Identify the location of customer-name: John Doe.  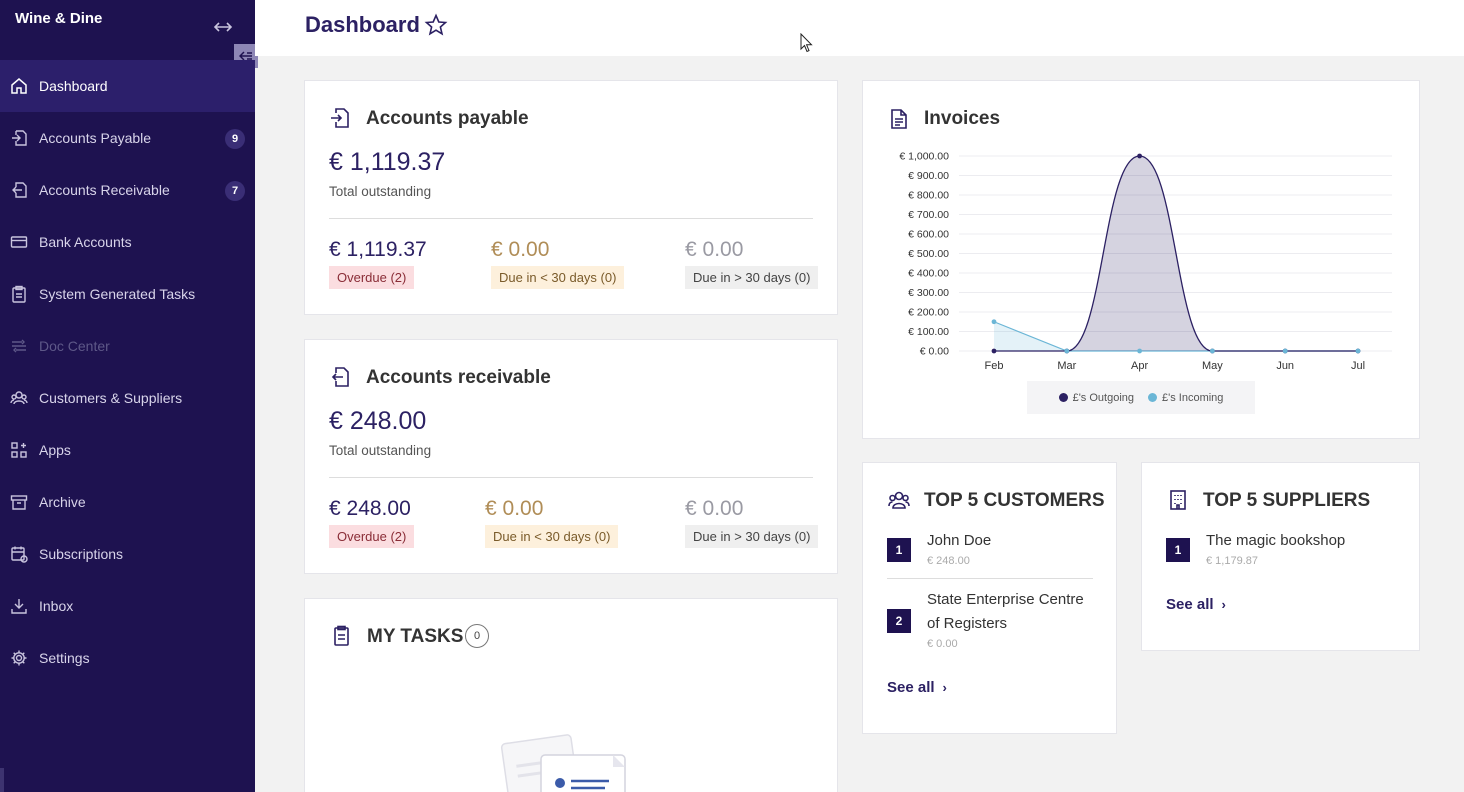
(959, 540).